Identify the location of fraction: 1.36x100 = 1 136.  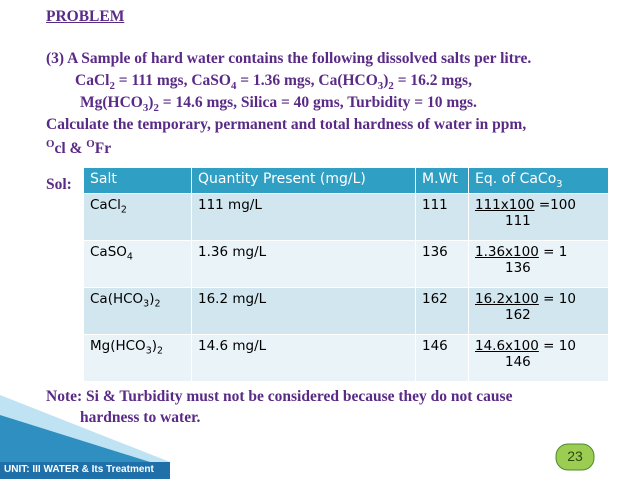
(521, 260).